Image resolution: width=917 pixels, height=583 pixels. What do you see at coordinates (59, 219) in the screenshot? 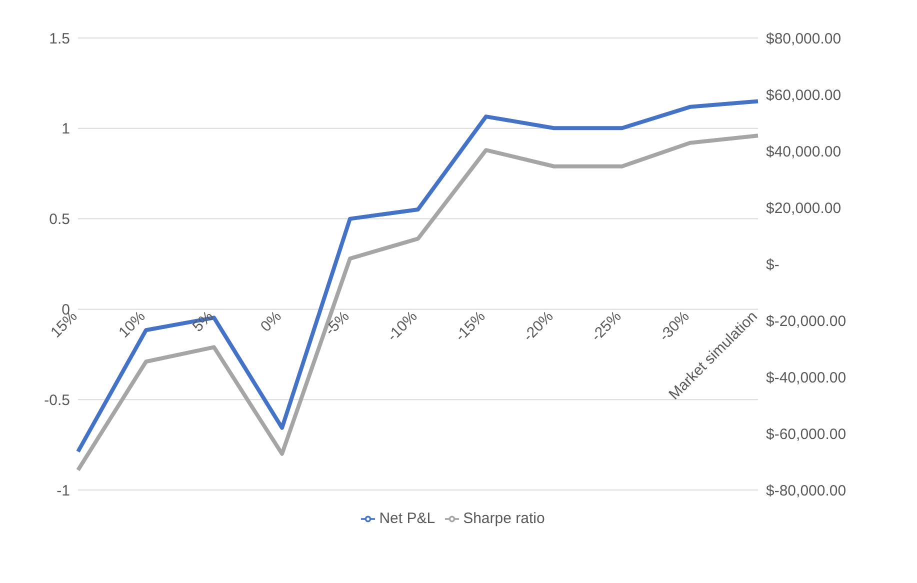
I see `y-tick-label: 0.5` at bounding box center [59, 219].